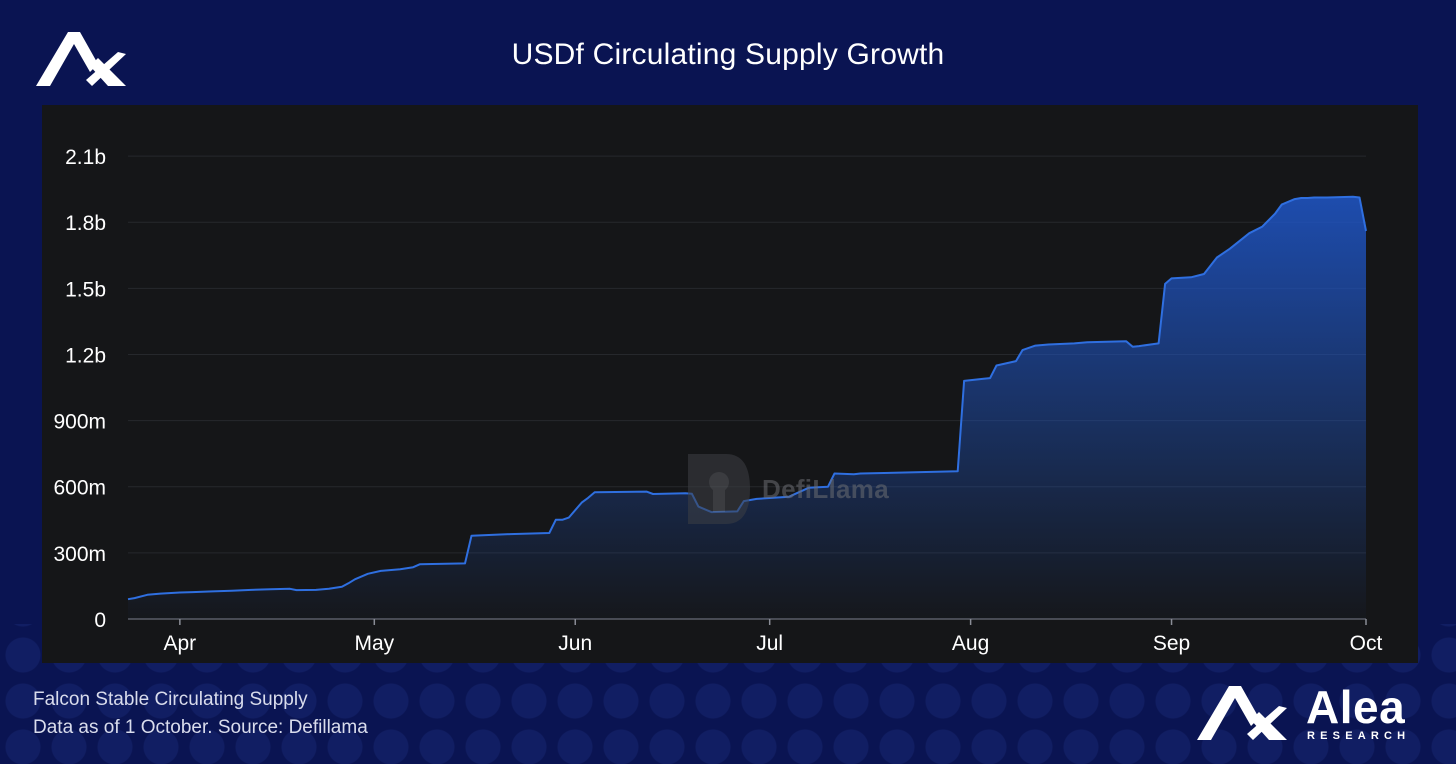 The width and height of the screenshot is (1456, 764). What do you see at coordinates (1171, 643) in the screenshot?
I see `x-tick-label: Sep` at bounding box center [1171, 643].